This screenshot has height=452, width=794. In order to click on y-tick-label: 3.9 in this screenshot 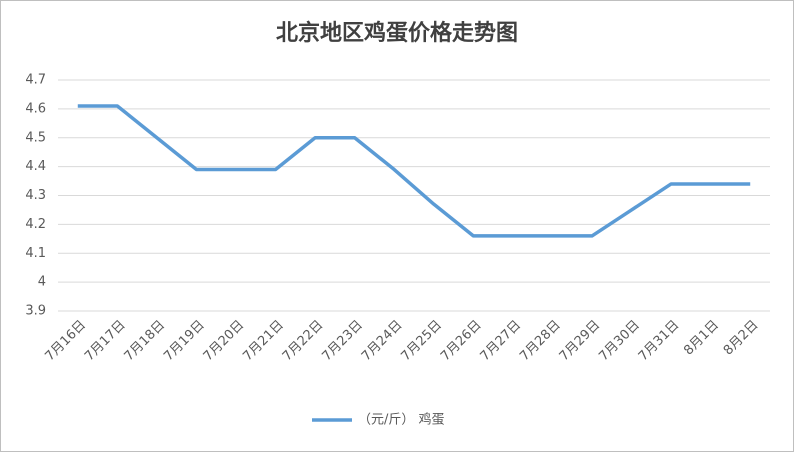, I will do `click(35, 311)`.